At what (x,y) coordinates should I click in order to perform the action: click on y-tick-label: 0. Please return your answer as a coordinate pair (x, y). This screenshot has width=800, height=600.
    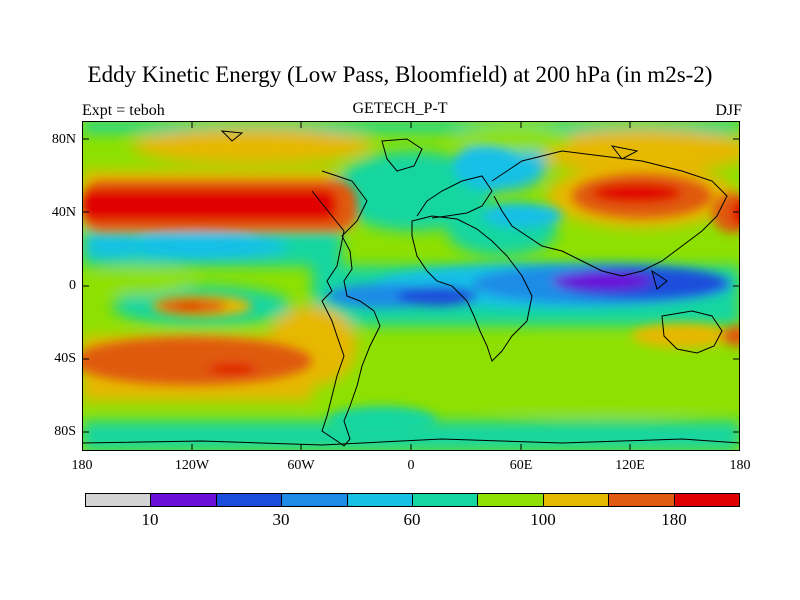
    Looking at the image, I should click on (72, 285).